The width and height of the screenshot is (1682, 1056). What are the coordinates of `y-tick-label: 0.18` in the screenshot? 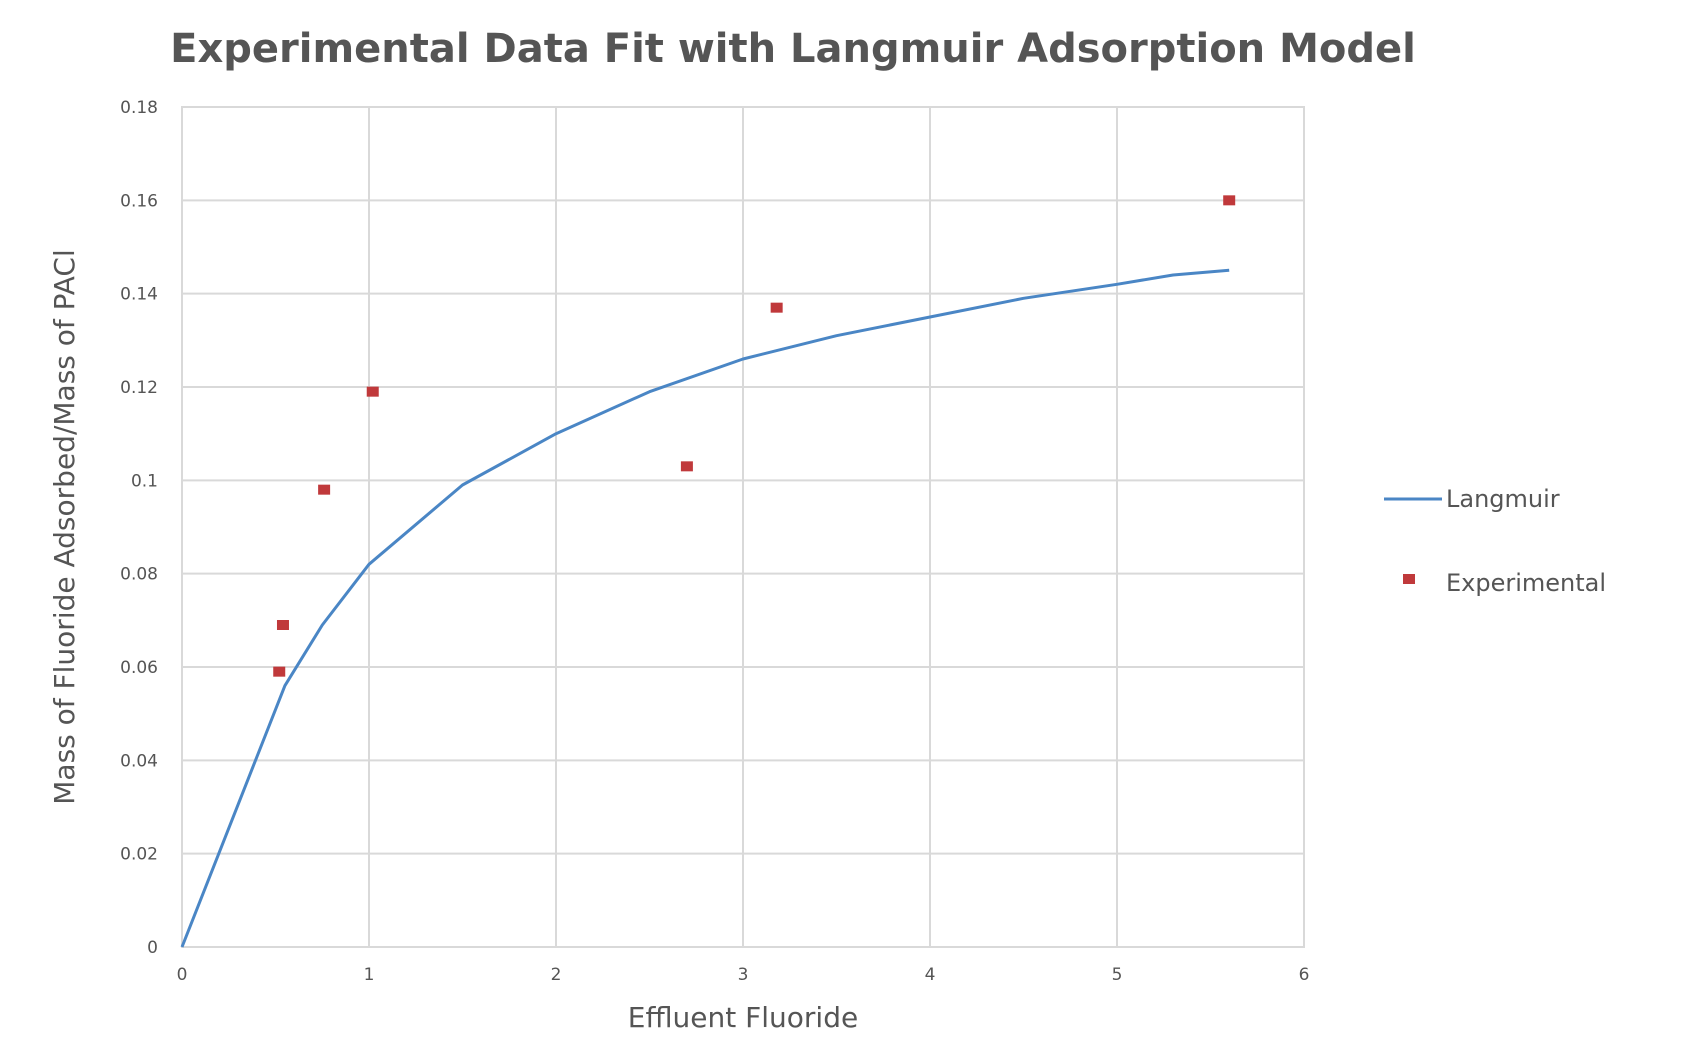 It's located at (139, 108).